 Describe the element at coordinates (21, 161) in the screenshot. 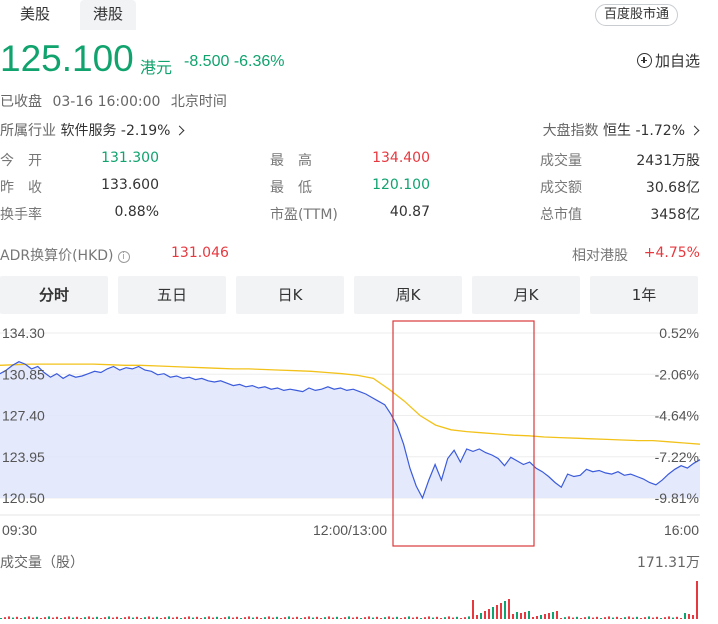

I see `open-label: 今 开` at that location.